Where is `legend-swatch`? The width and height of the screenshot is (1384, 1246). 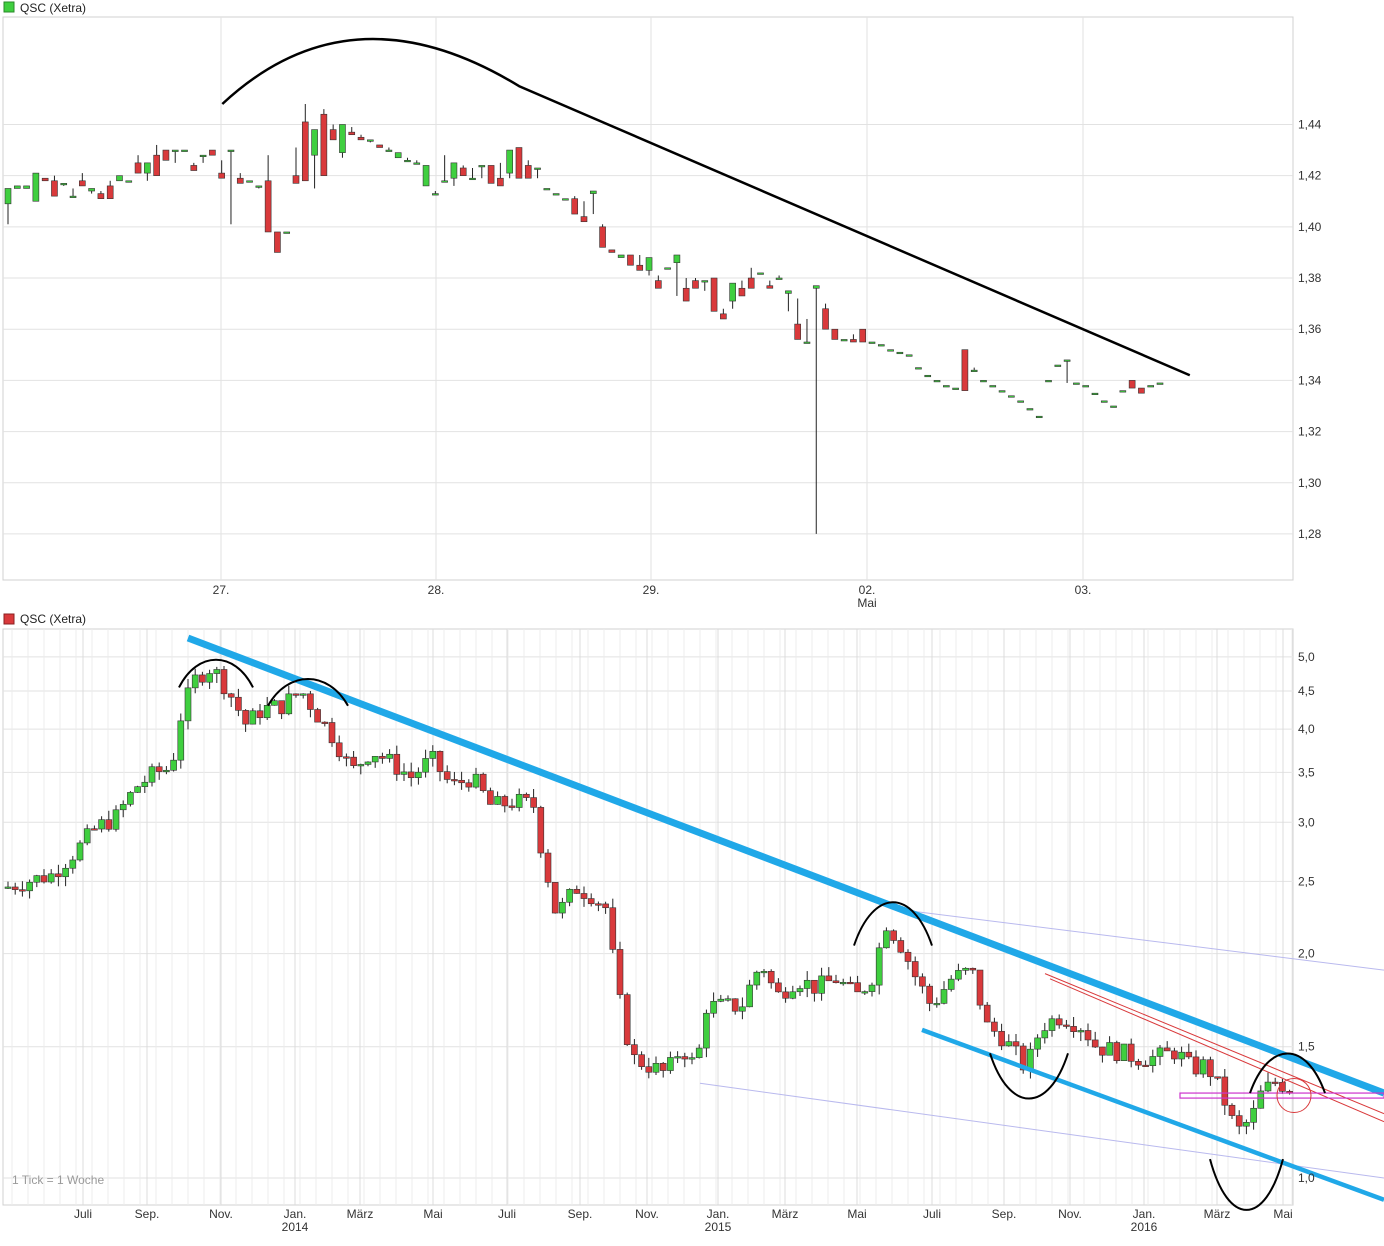 legend-swatch is located at coordinates (9, 7).